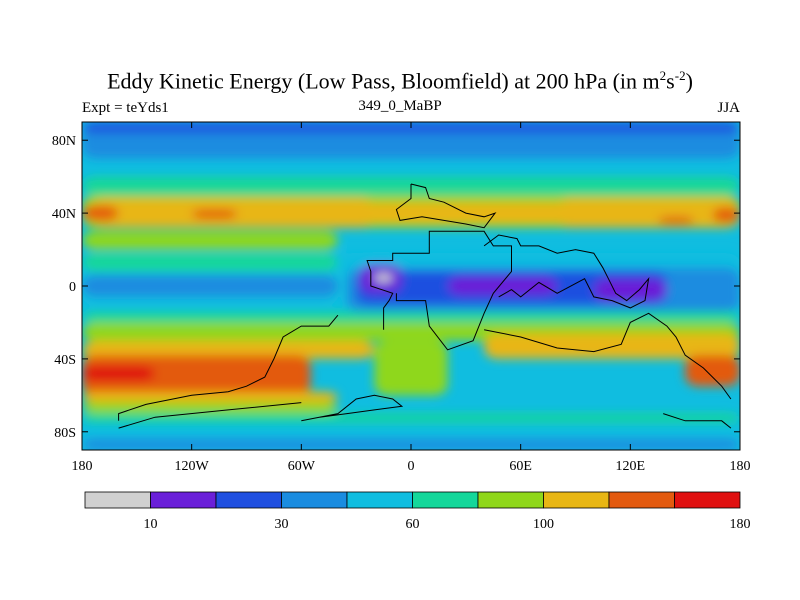 Image resolution: width=800 pixels, height=600 pixels. I want to click on title-sup-2: -2, so click(680, 75).